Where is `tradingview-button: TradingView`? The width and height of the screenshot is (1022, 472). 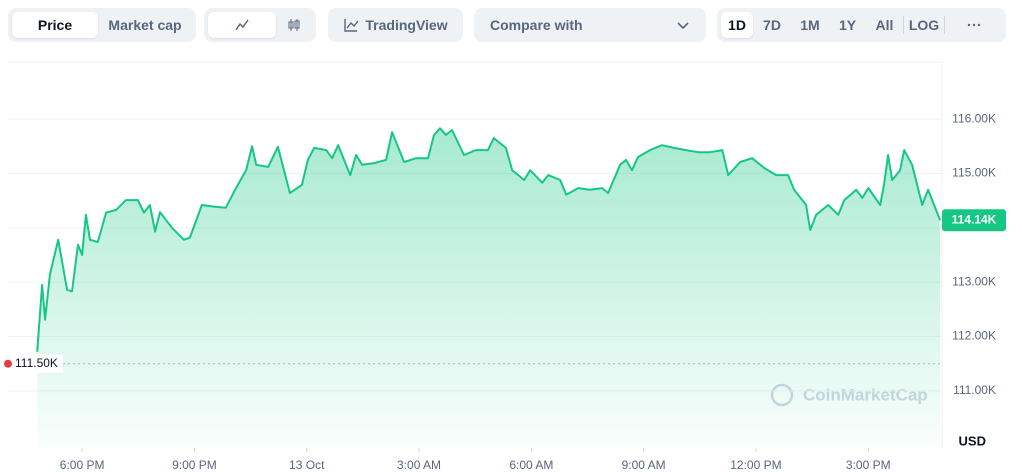 tradingview-button: TradingView is located at coordinates (395, 25).